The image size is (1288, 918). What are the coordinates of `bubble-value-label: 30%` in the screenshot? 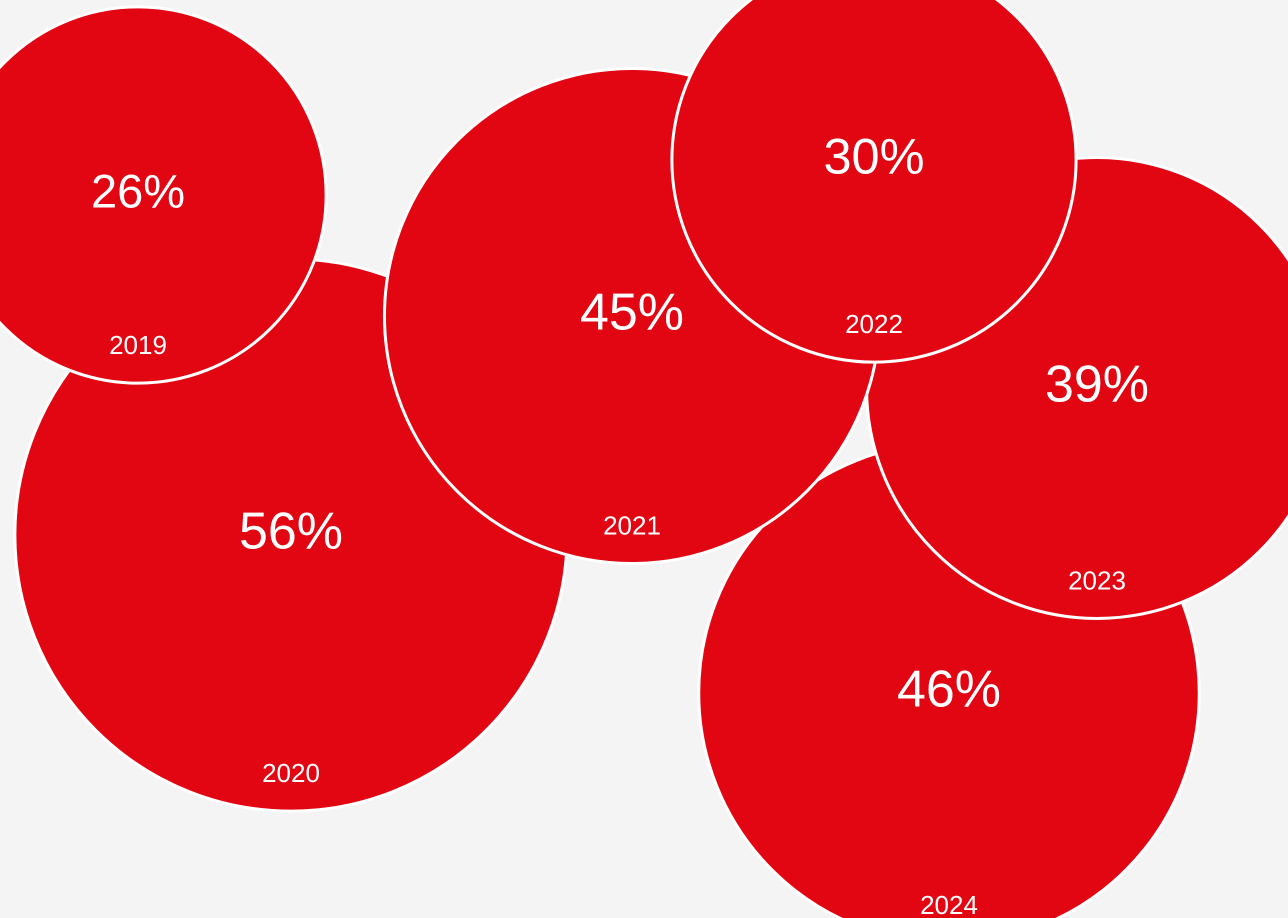 It's located at (873, 155).